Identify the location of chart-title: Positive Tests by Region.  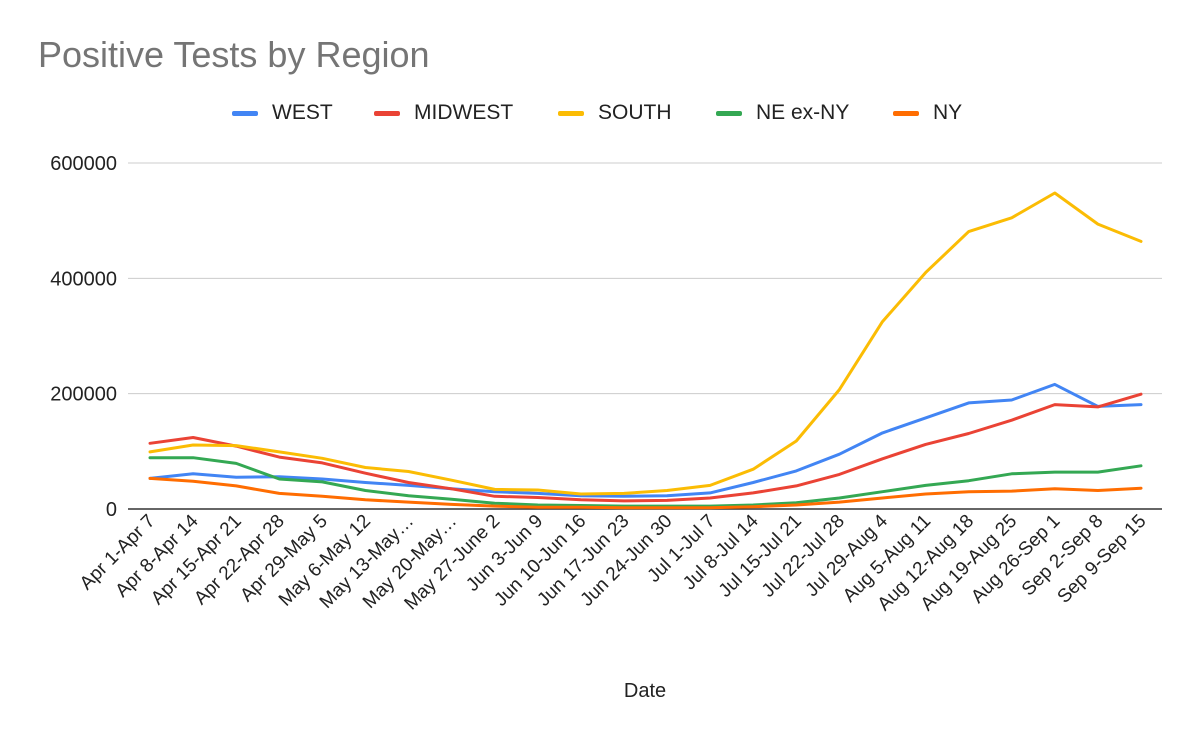
(234, 54).